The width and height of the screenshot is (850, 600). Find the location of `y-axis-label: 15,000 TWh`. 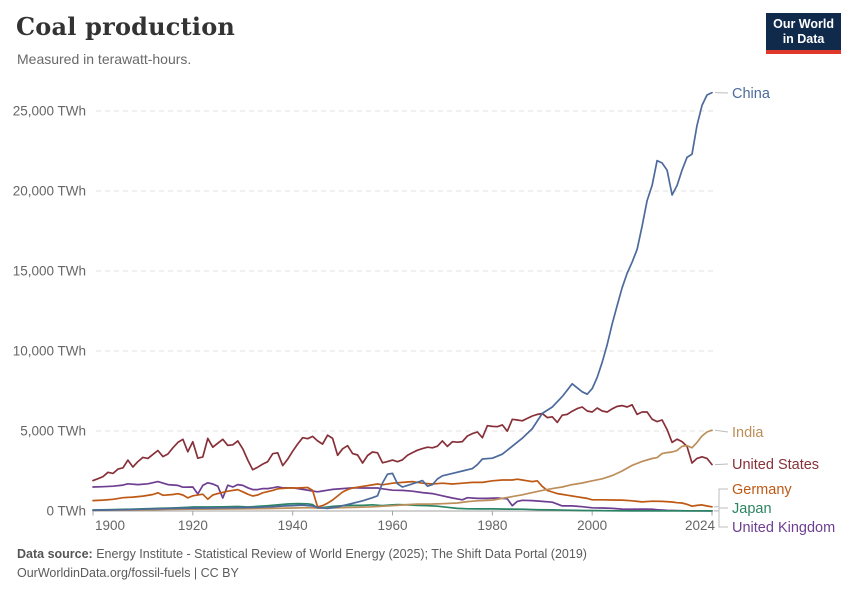

y-axis-label: 15,000 TWh is located at coordinates (49, 271).